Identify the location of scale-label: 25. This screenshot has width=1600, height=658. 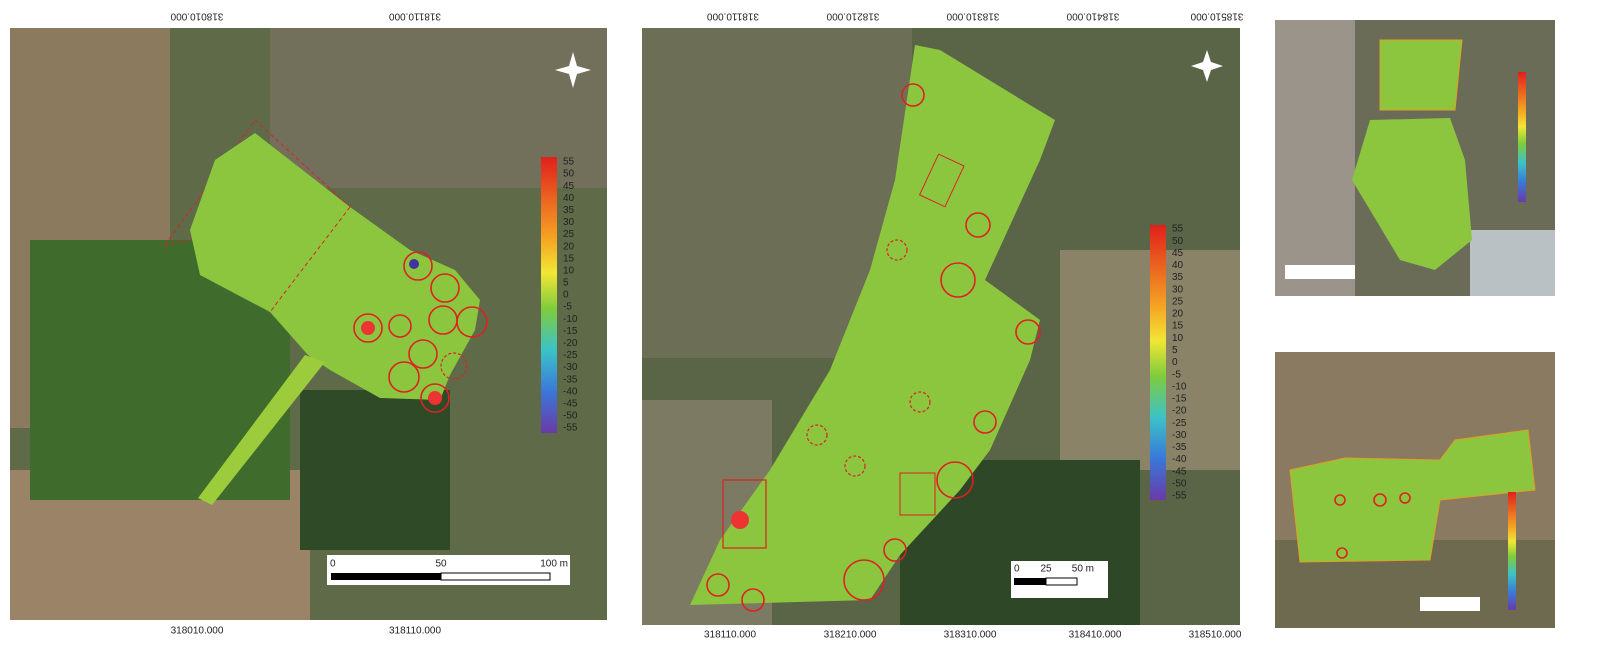
(1046, 569).